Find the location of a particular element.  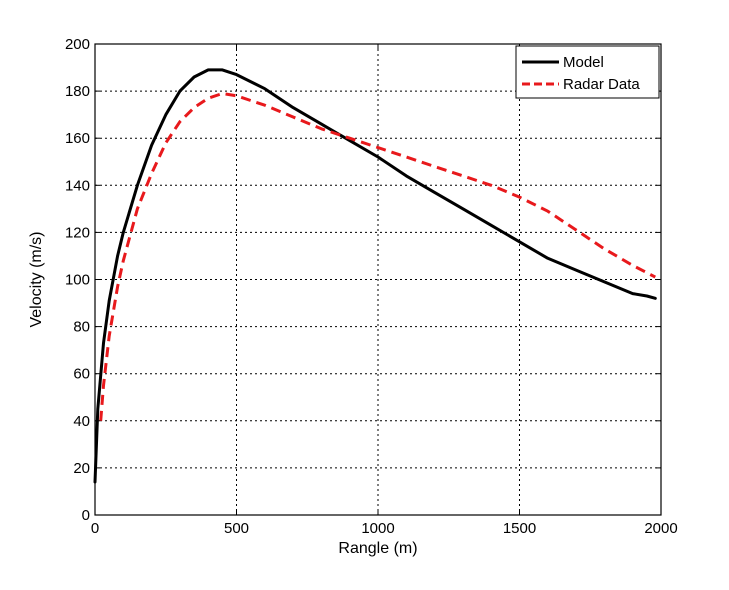

legend-label-model: Model is located at coordinates (583, 62).